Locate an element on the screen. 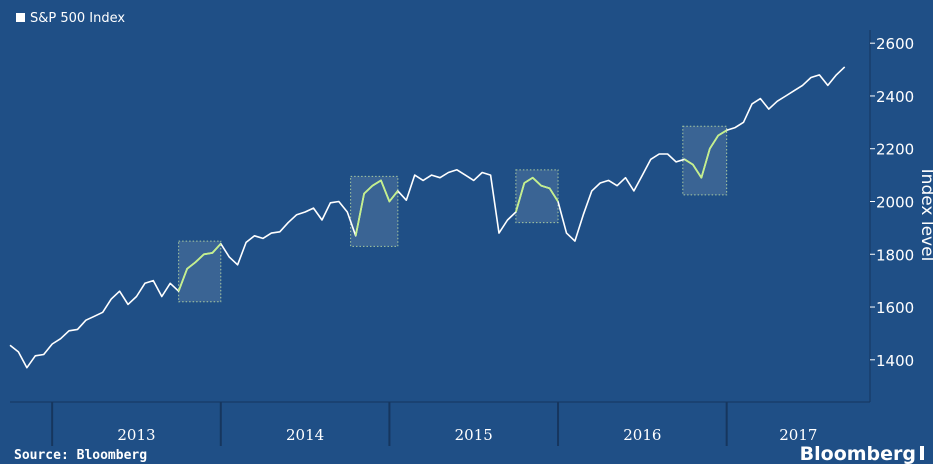  y-tick-label: 2000 is located at coordinates (895, 202).